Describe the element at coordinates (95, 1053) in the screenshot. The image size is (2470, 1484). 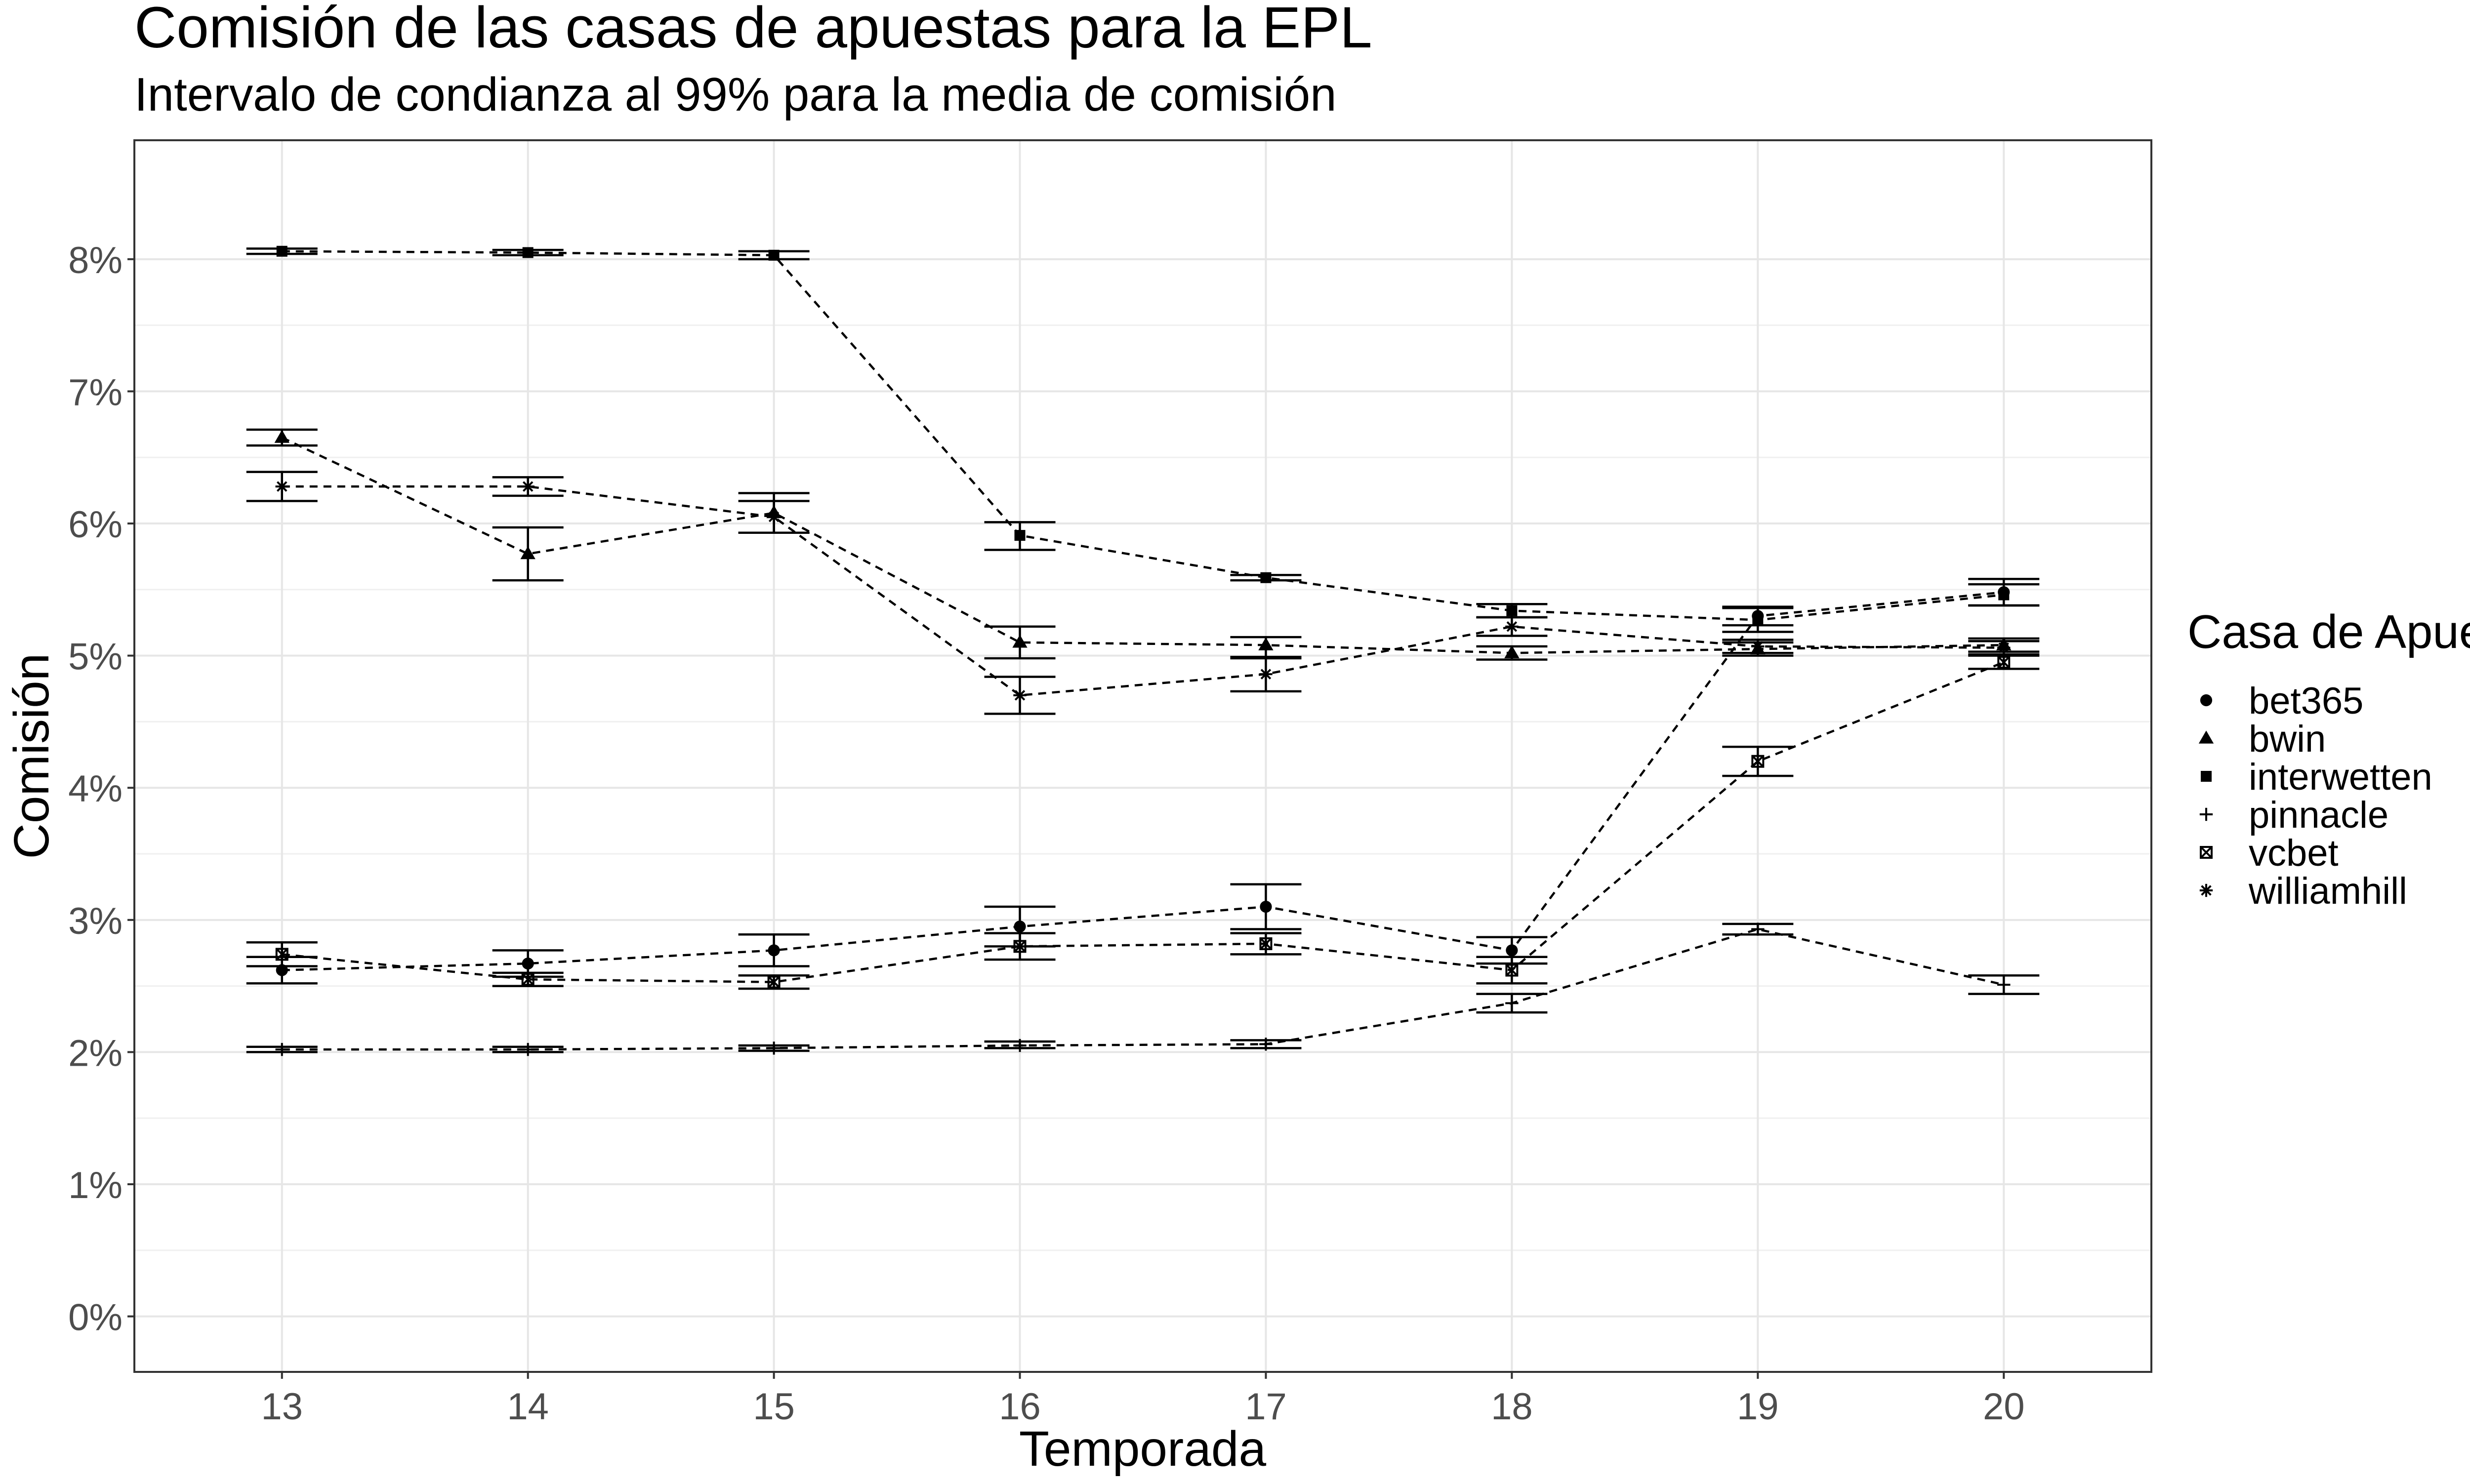
I see `y-tick-label: 2%` at that location.